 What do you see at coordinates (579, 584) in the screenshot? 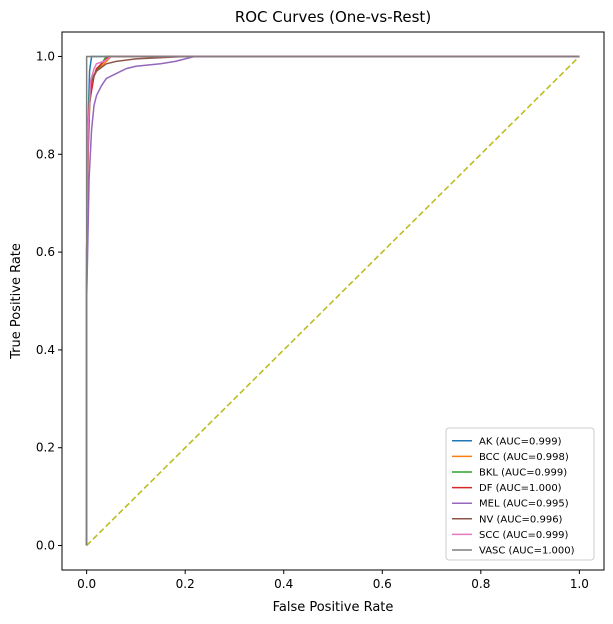
I see `x-tick-label: 1.0` at bounding box center [579, 584].